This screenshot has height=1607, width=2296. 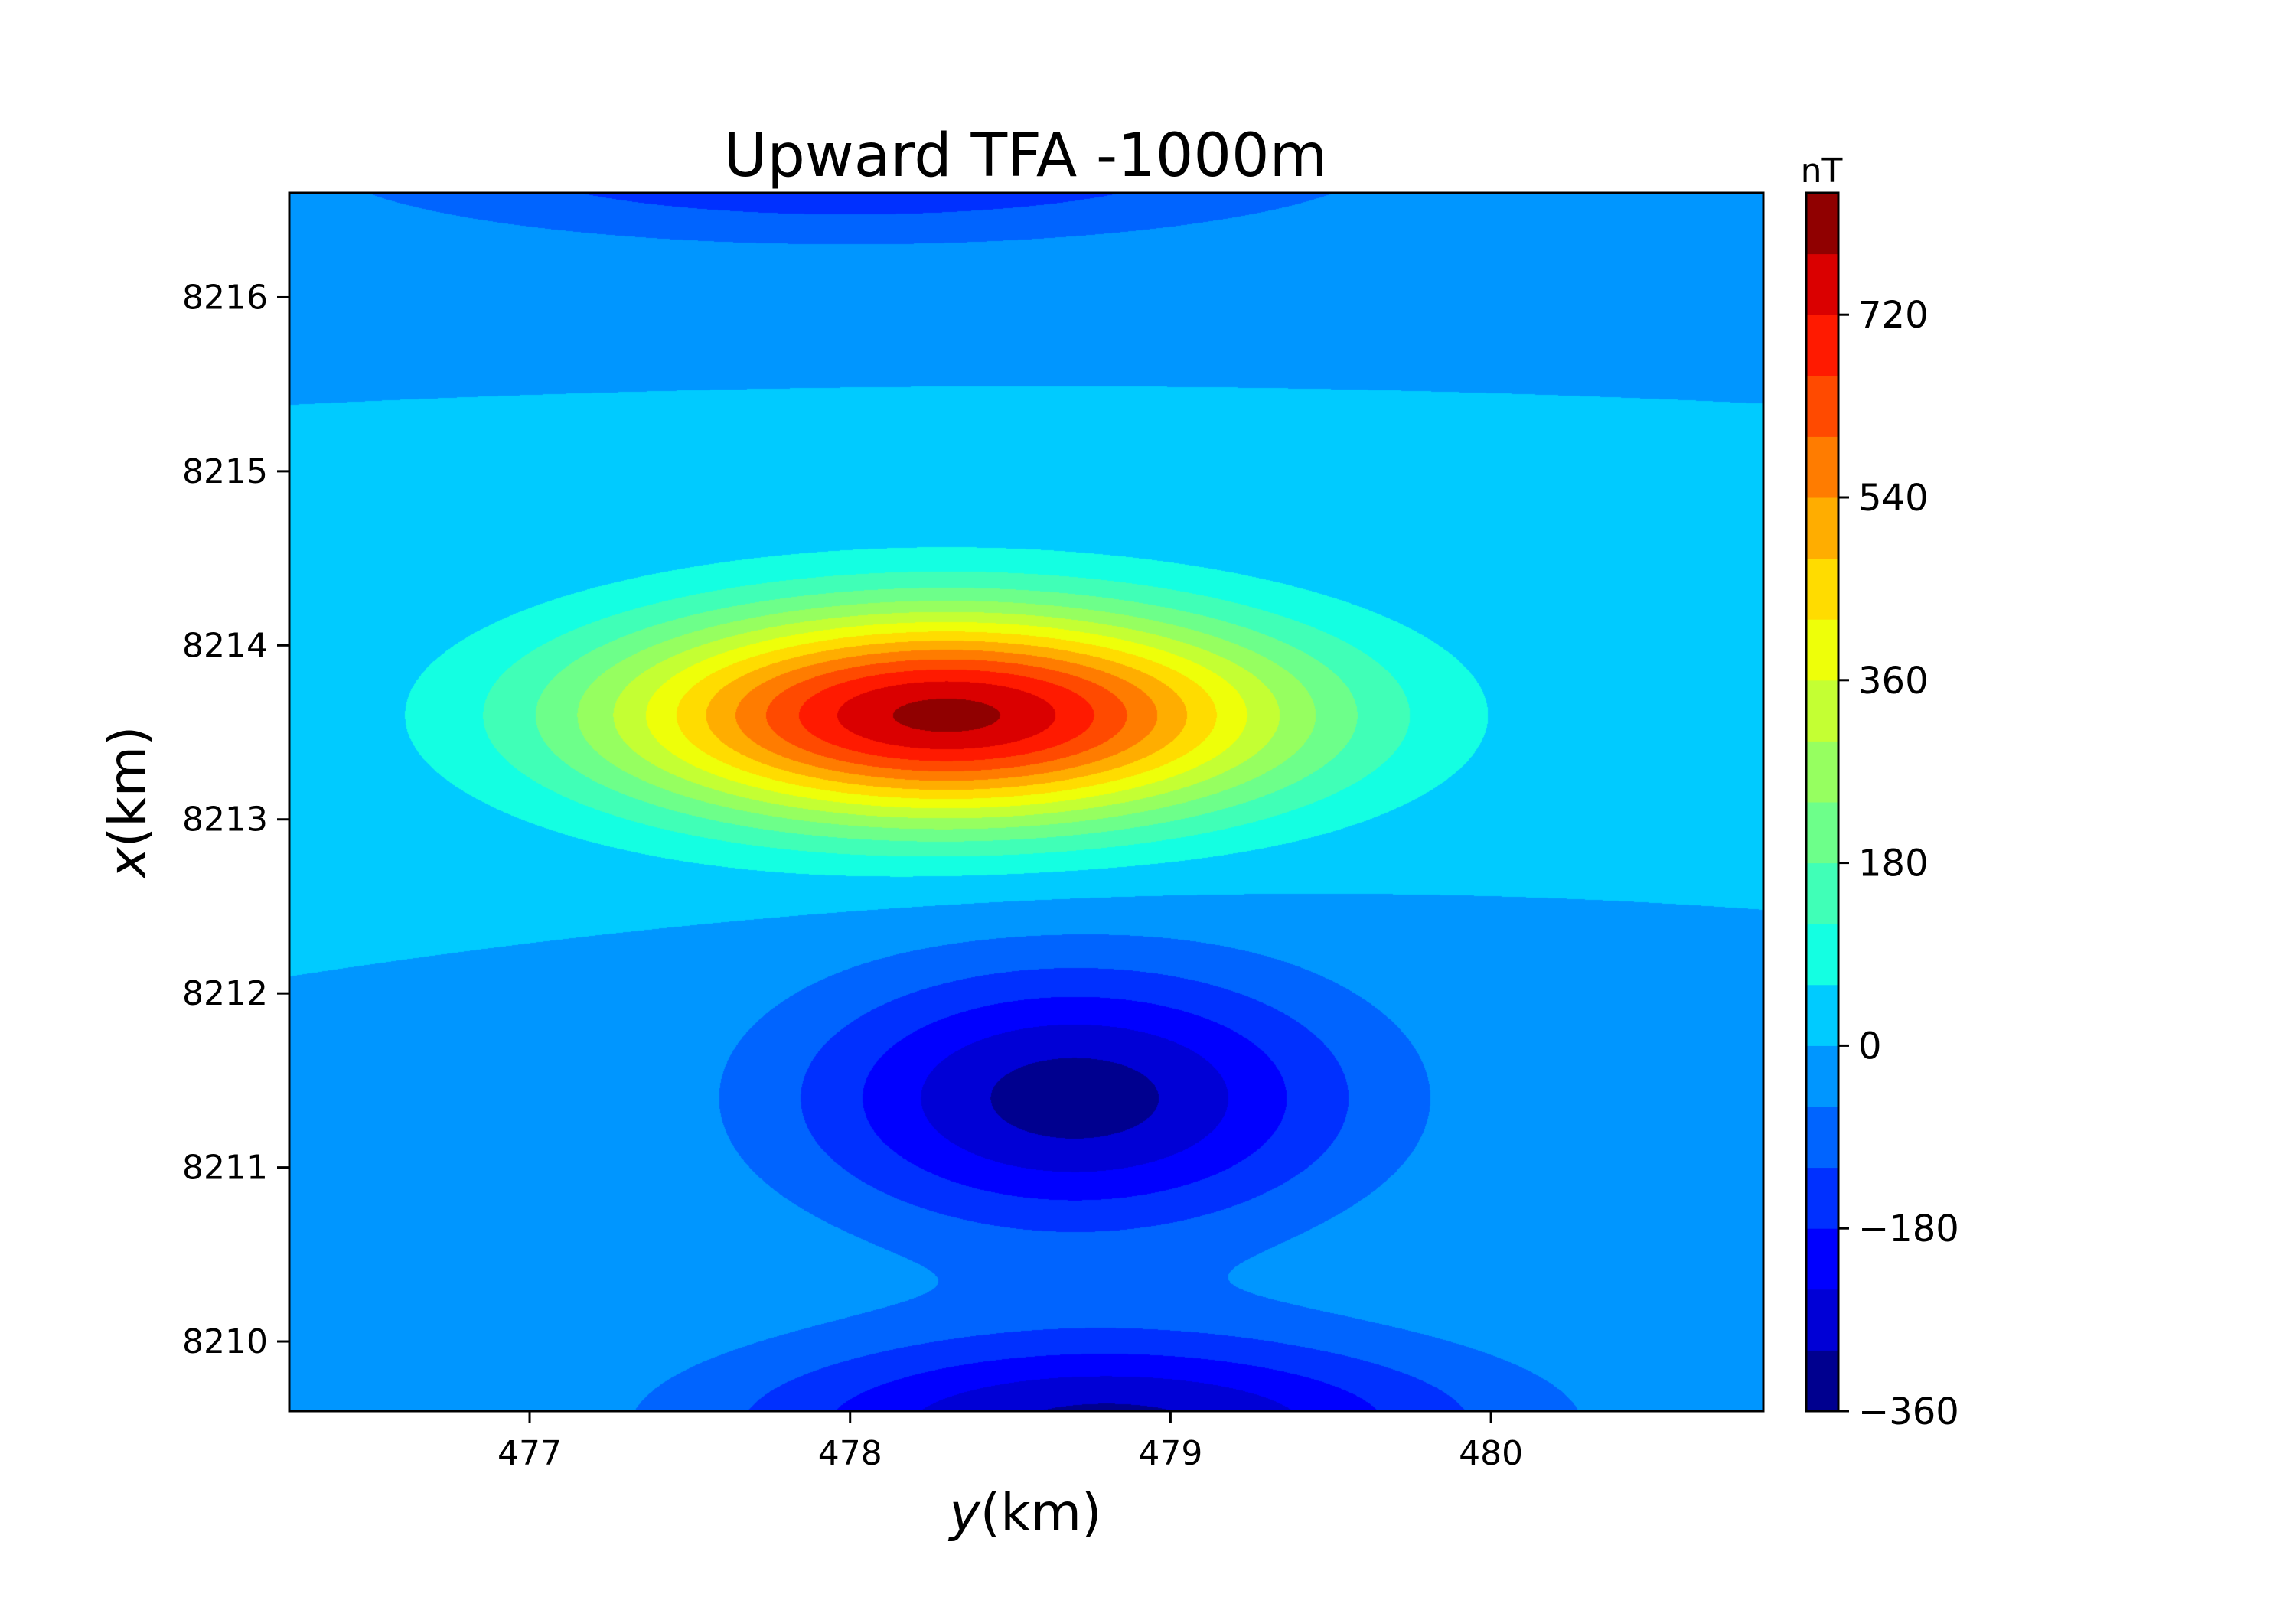 I want to click on y-tick-label: 8212, so click(x=225, y=993).